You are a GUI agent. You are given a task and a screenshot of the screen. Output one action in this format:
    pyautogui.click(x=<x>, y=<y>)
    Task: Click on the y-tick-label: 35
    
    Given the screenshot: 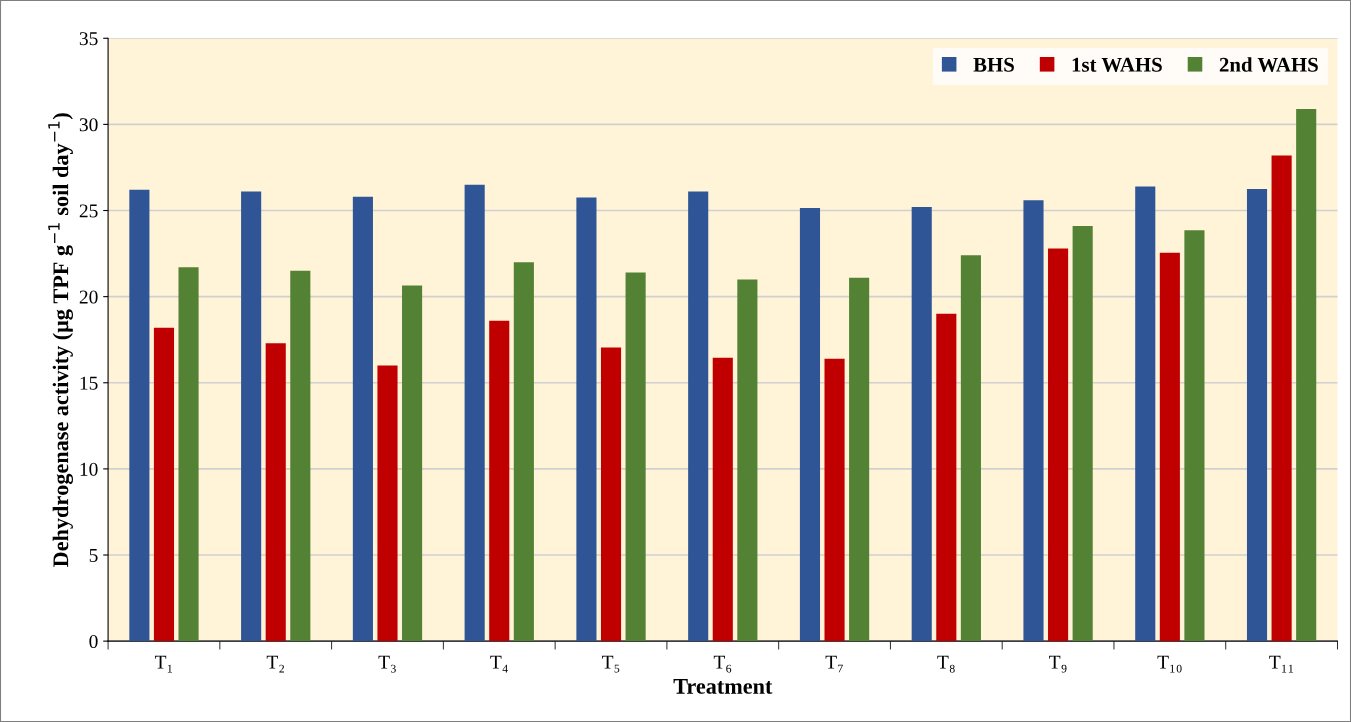 What is the action you would take?
    pyautogui.click(x=88, y=39)
    